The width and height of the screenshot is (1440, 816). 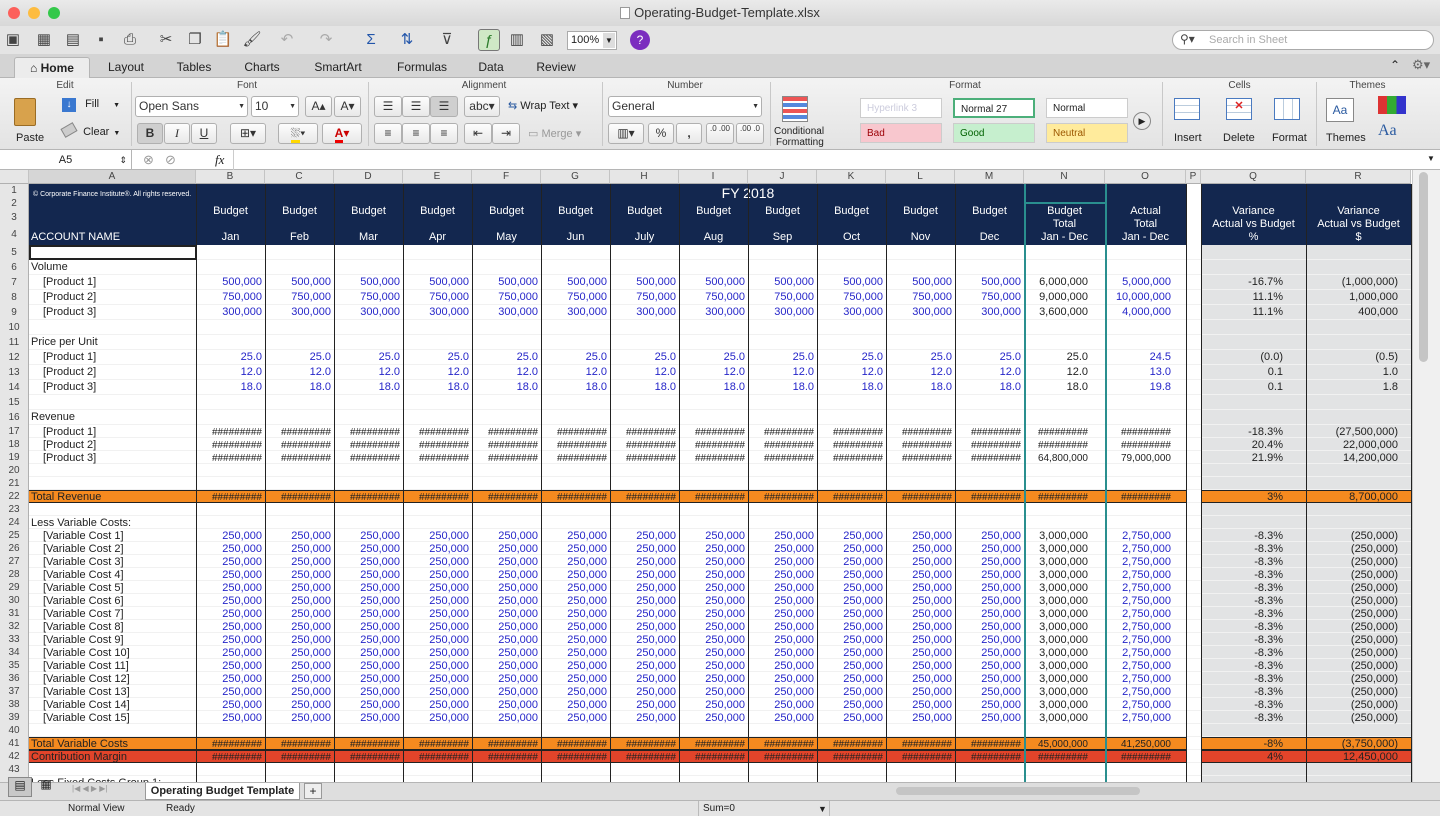 I want to click on theme-fonts-icon: Aa, so click(x=1387, y=130).